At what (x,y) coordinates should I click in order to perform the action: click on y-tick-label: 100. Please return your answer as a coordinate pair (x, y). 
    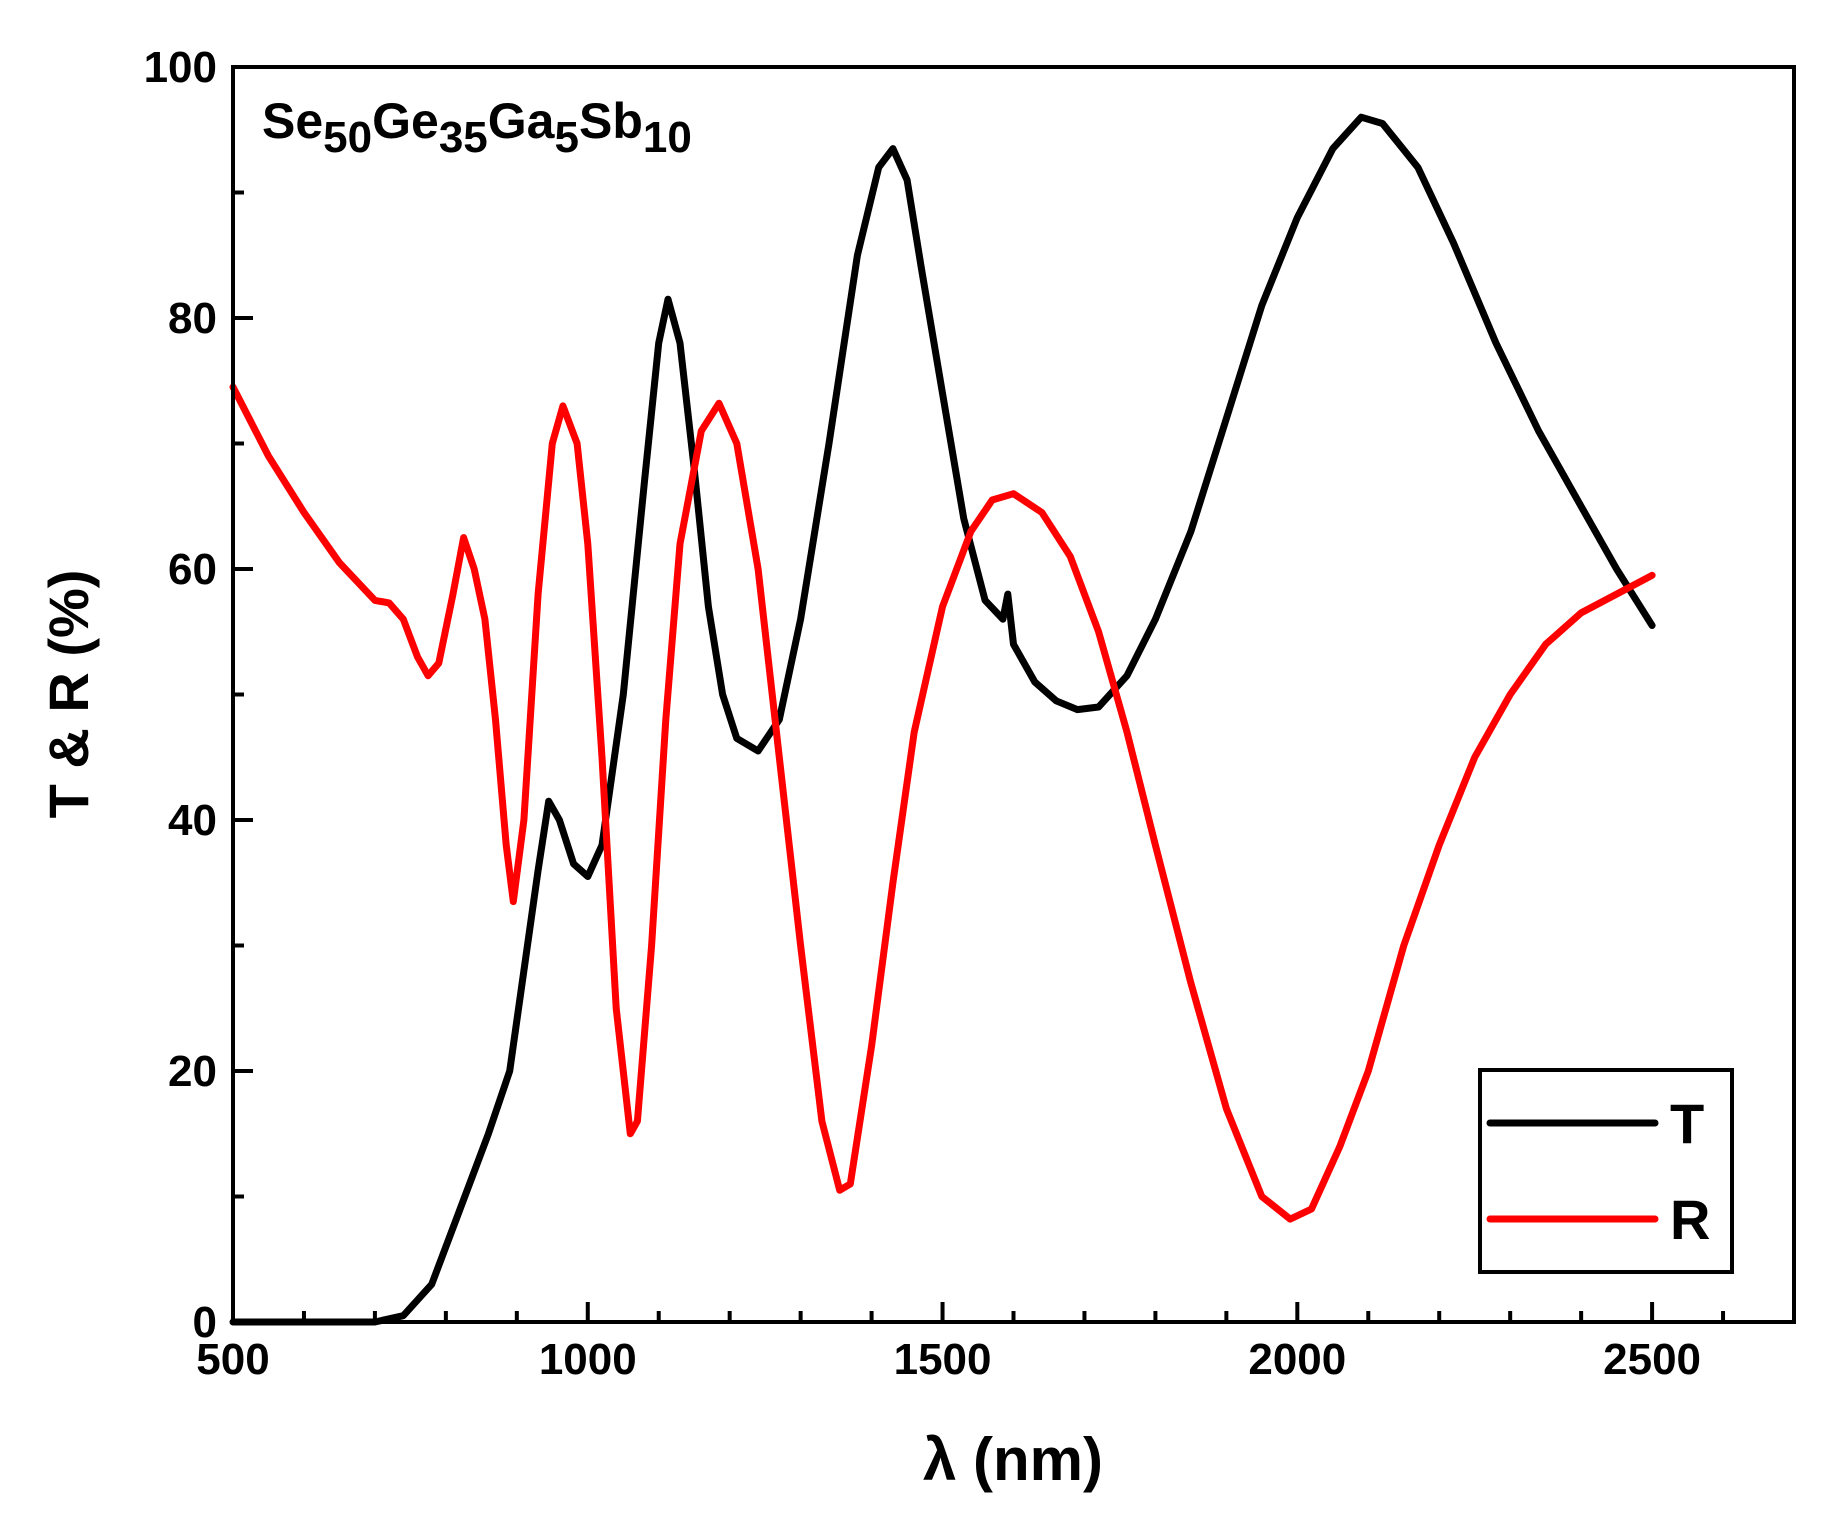
    Looking at the image, I should click on (180, 67).